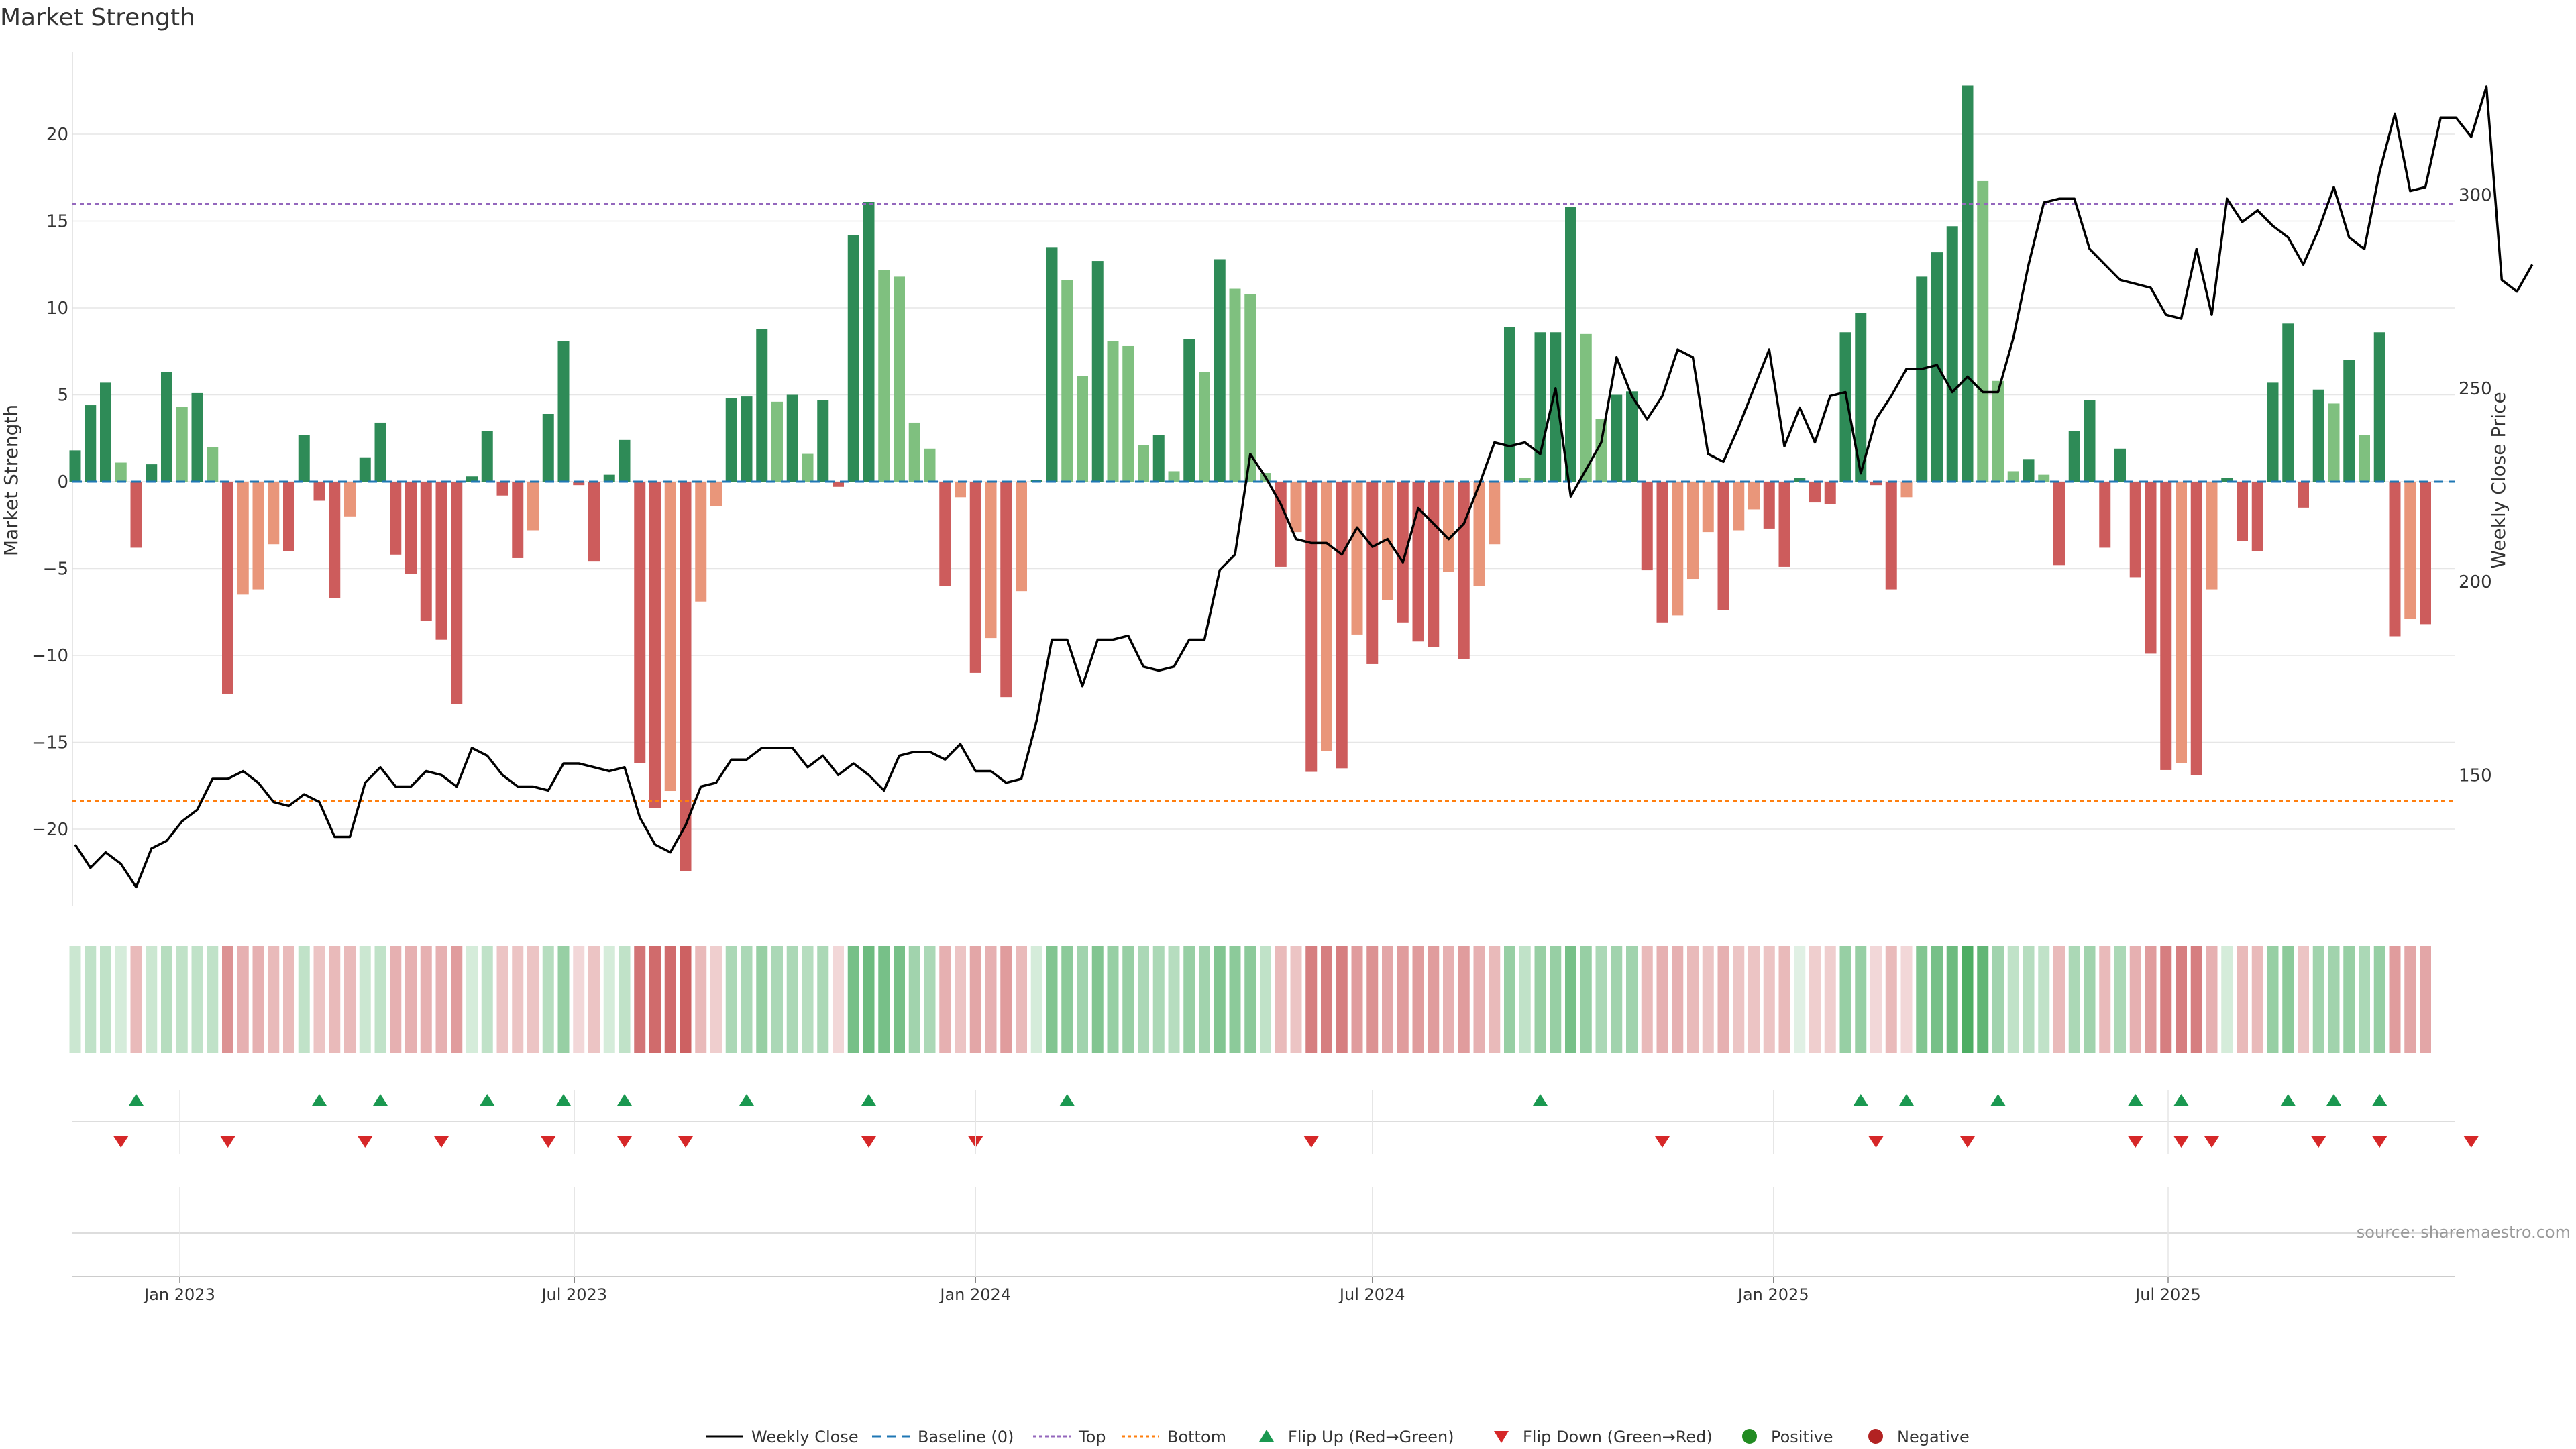 Image resolution: width=2576 pixels, height=1449 pixels. Describe the element at coordinates (50, 743) in the screenshot. I see `y-tick-label: −15` at that location.